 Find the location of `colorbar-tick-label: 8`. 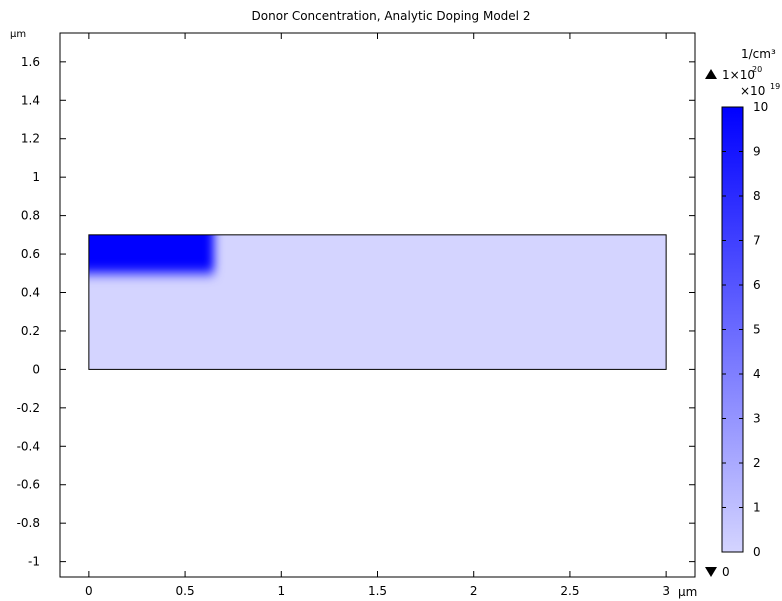

colorbar-tick-label: 8 is located at coordinates (757, 196).